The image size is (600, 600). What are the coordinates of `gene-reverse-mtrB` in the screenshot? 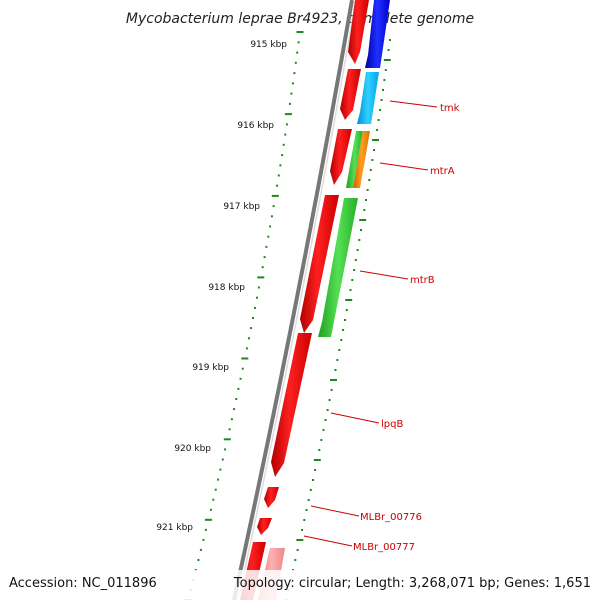 It's located at (338, 267).